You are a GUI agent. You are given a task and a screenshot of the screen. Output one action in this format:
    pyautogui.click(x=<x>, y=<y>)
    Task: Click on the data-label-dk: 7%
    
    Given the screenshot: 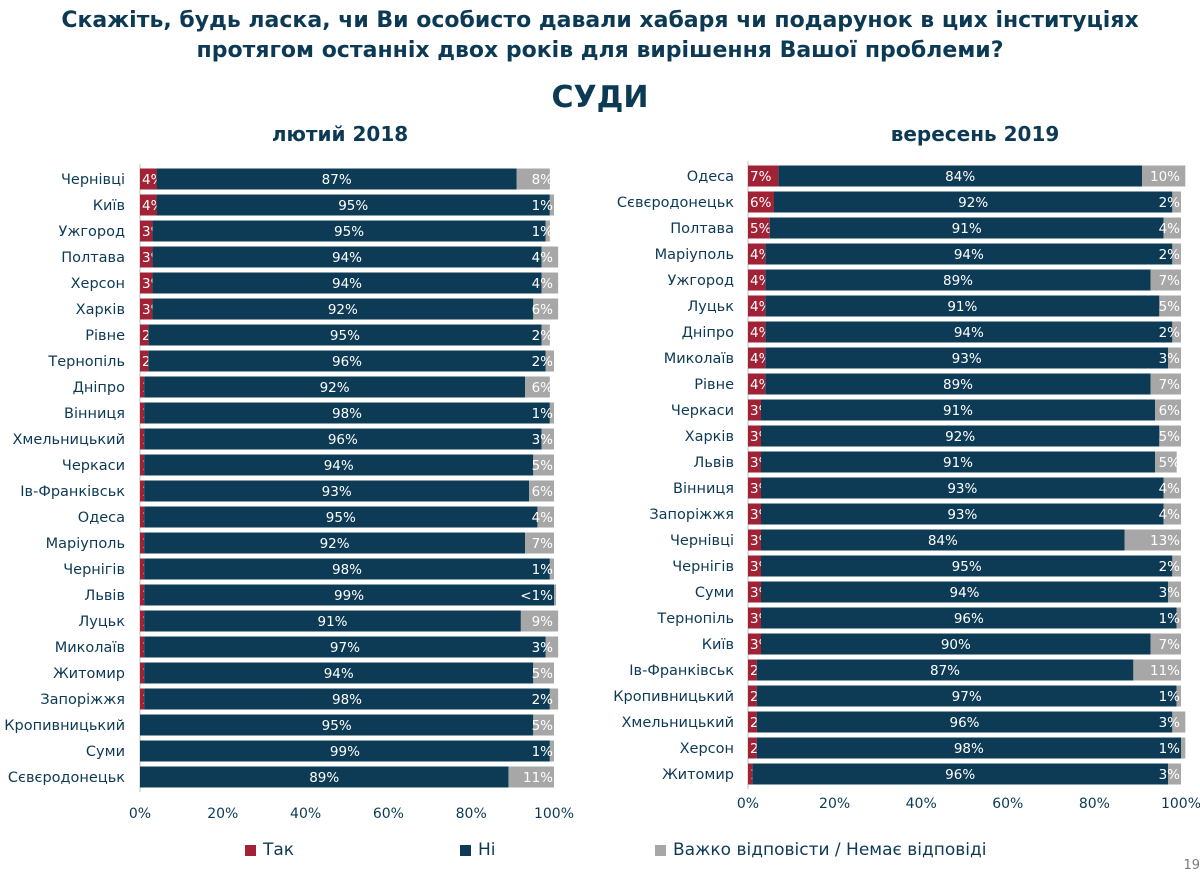 What is the action you would take?
    pyautogui.click(x=1170, y=645)
    